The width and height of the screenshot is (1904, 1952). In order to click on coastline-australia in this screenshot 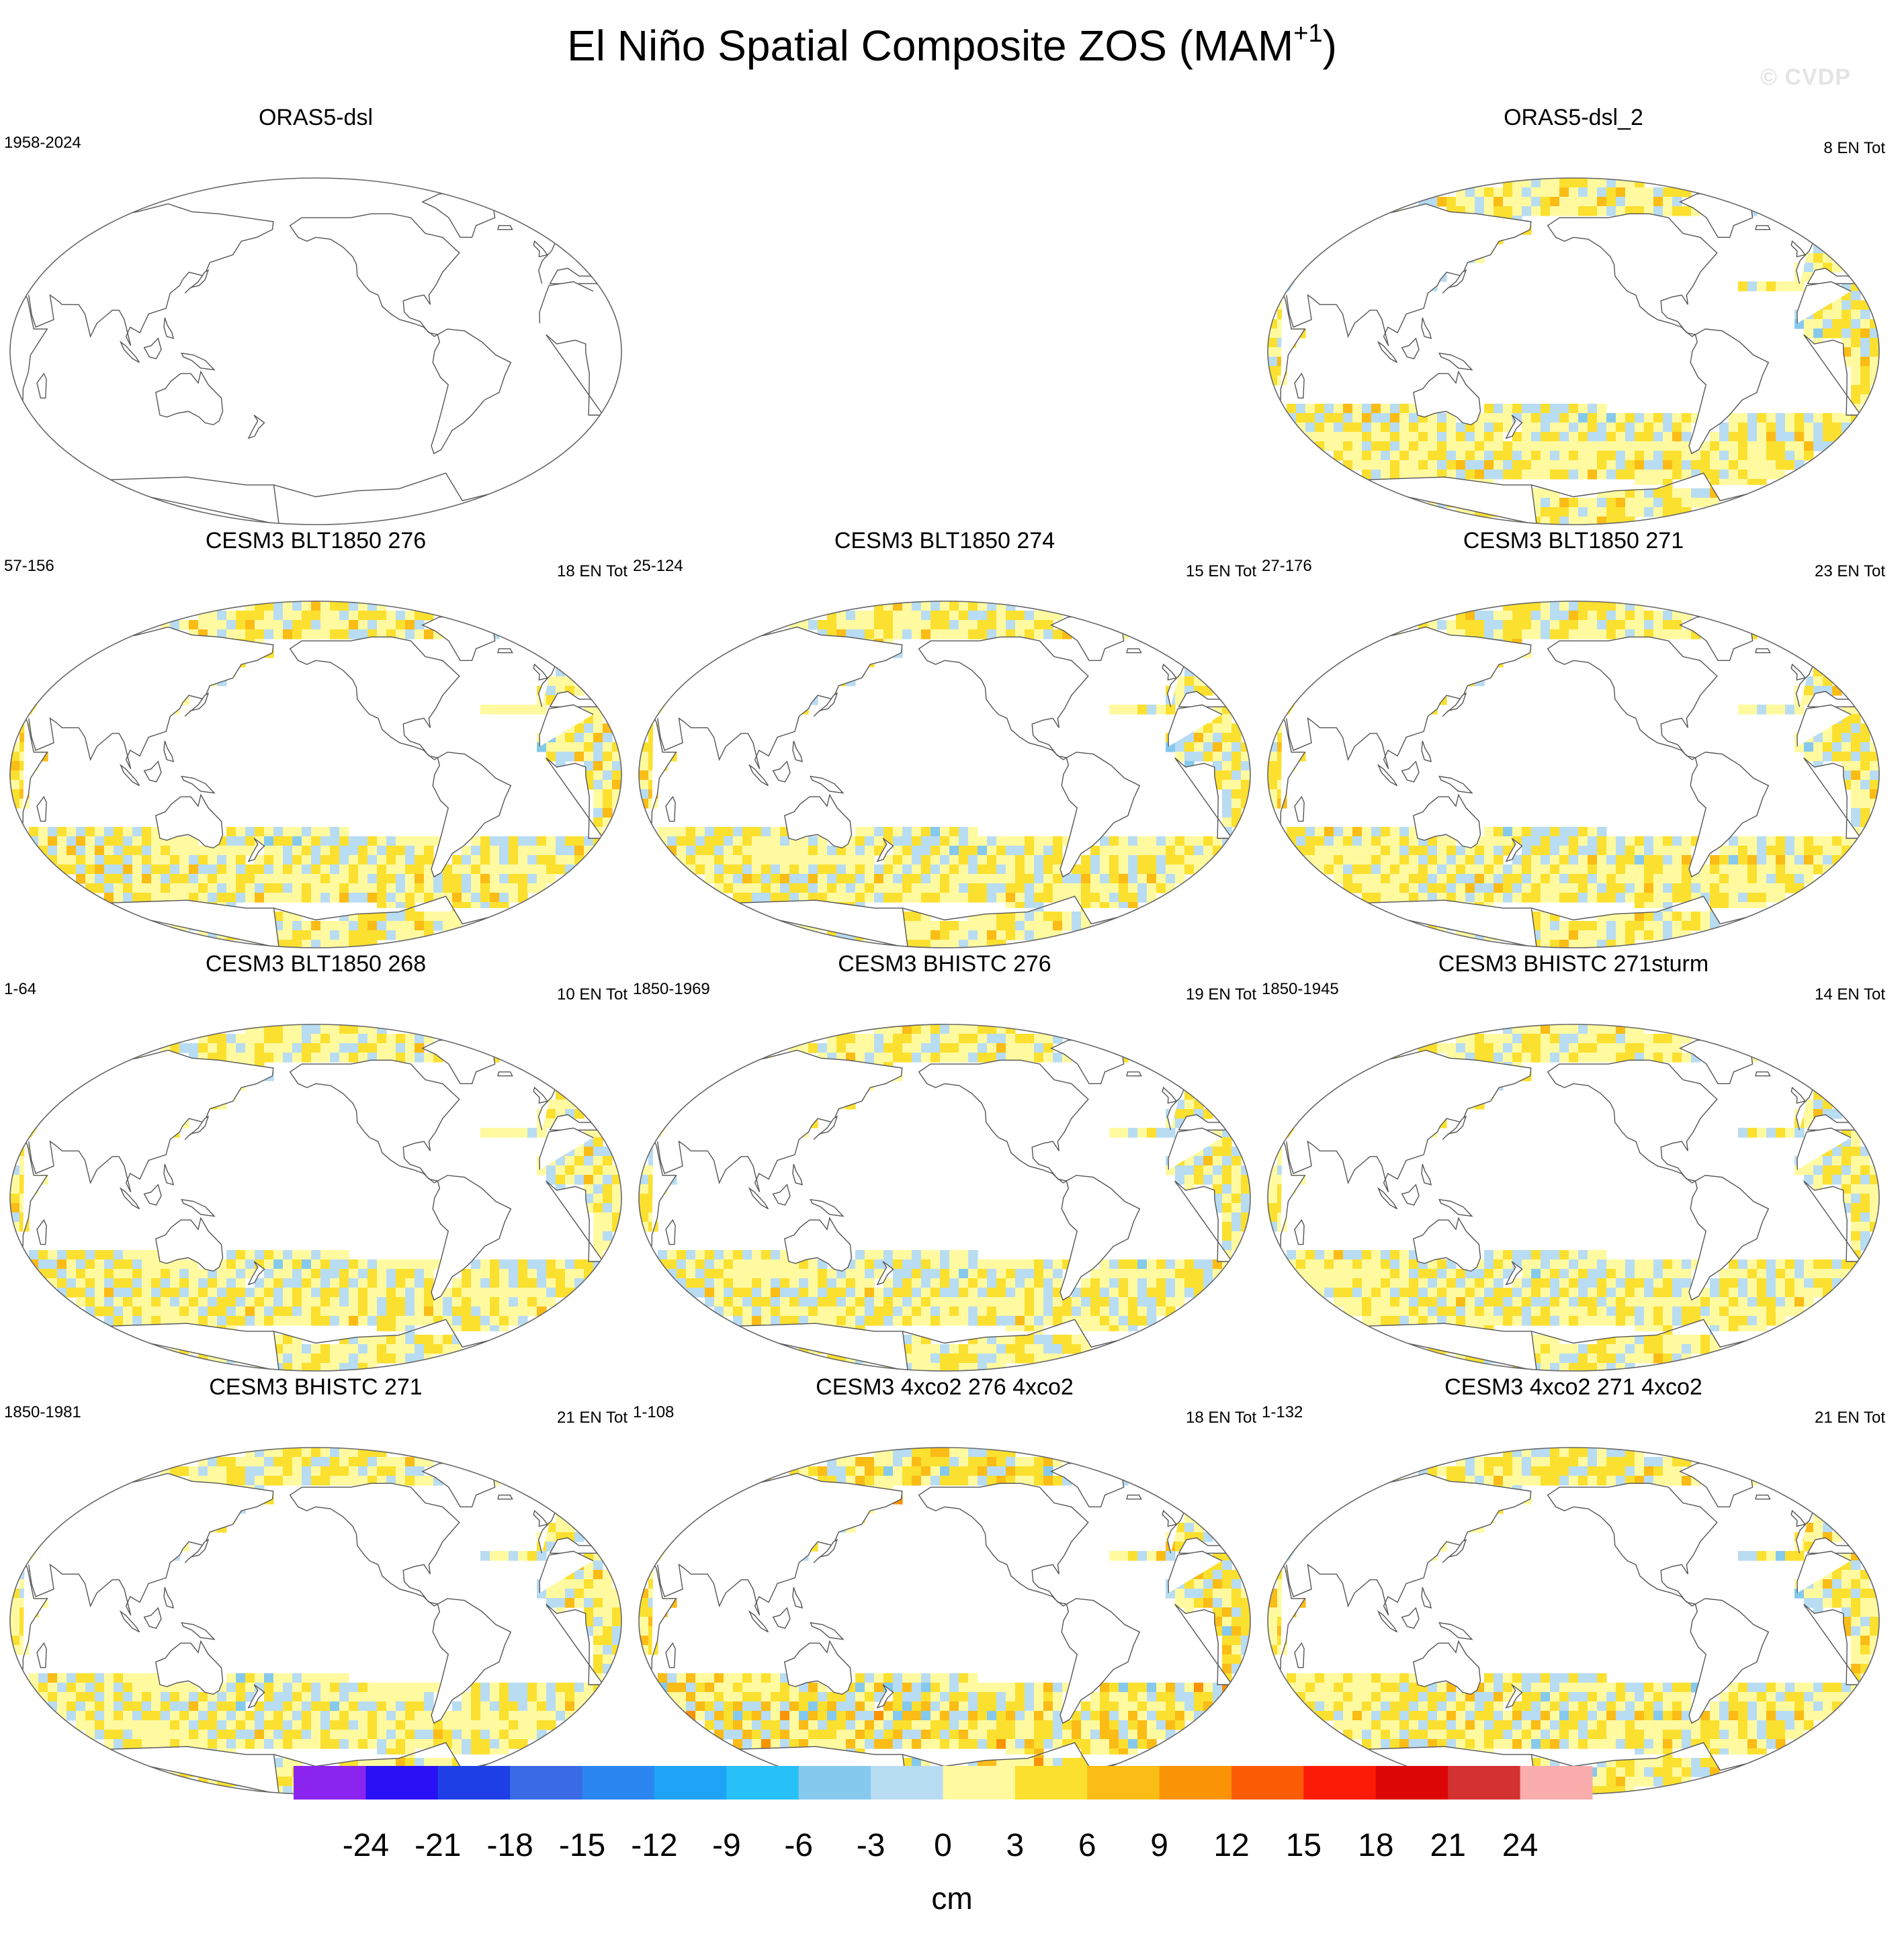, I will do `click(818, 821)`.